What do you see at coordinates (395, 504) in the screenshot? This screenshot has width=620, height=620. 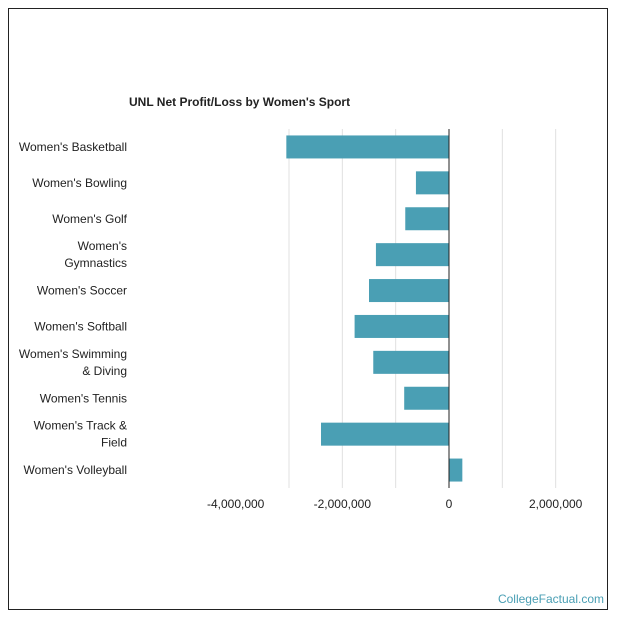 I see `x-tick-labels: -4,000,000 -2,000,000 0 2,000,000` at bounding box center [395, 504].